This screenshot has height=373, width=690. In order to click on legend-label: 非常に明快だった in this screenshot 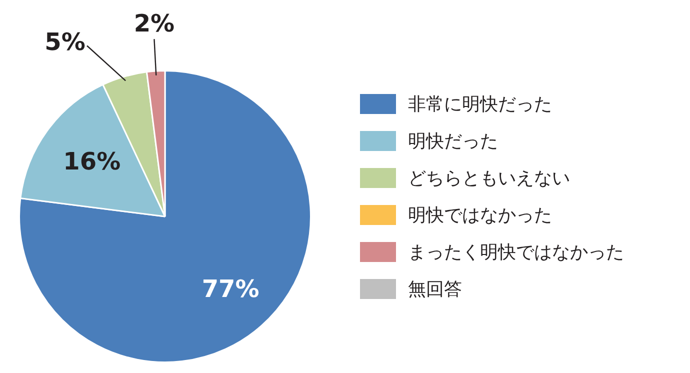, I will do `click(480, 104)`.